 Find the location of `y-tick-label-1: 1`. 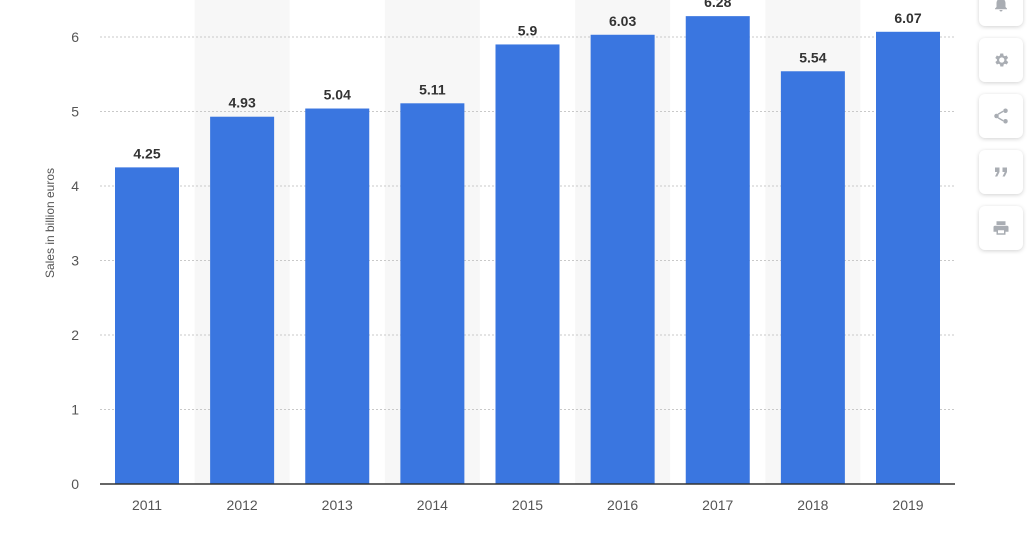

y-tick-label-1: 1 is located at coordinates (75, 410).